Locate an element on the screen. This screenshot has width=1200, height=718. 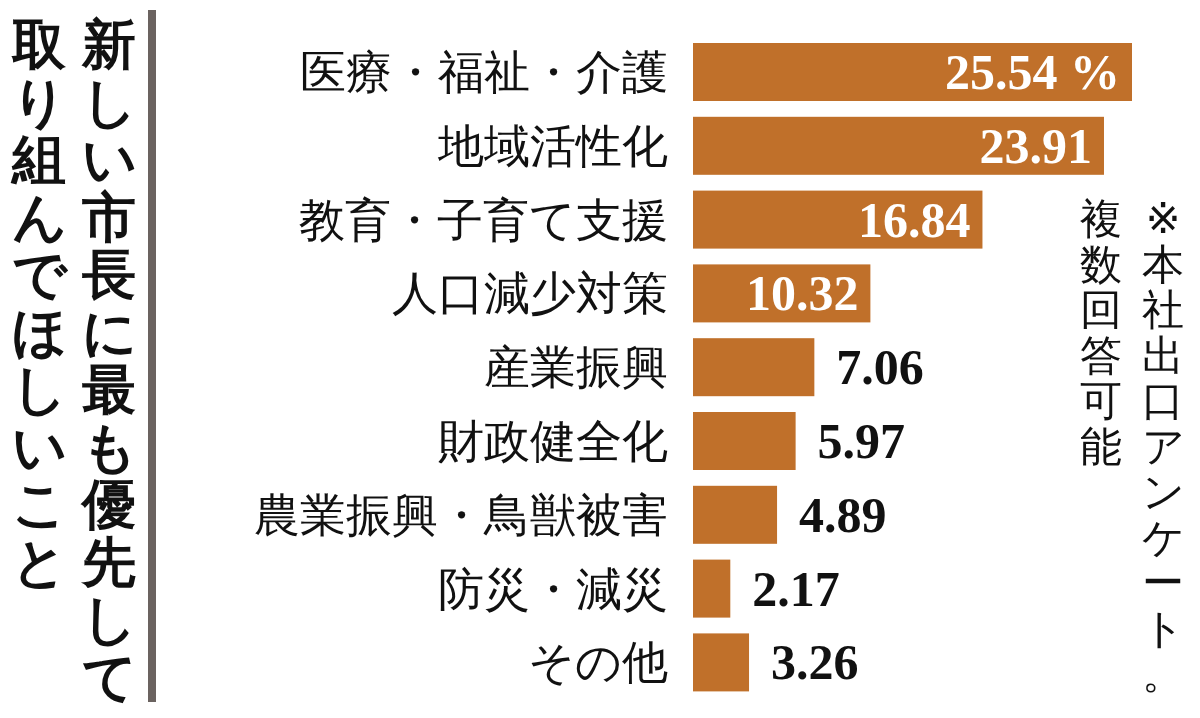
data-label: 23.91 is located at coordinates (1035, 145).